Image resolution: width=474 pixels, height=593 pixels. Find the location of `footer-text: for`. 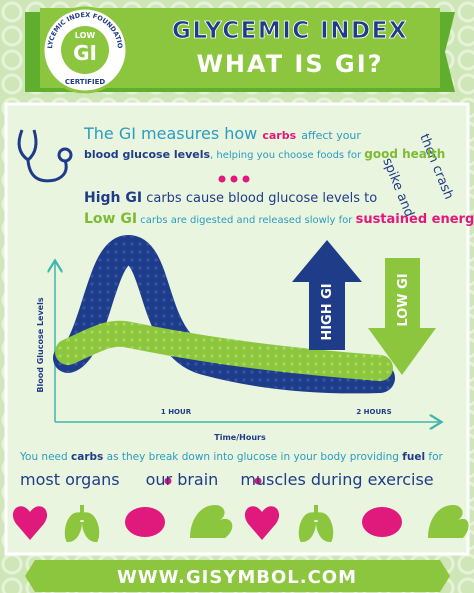

footer-text: for is located at coordinates (435, 457).